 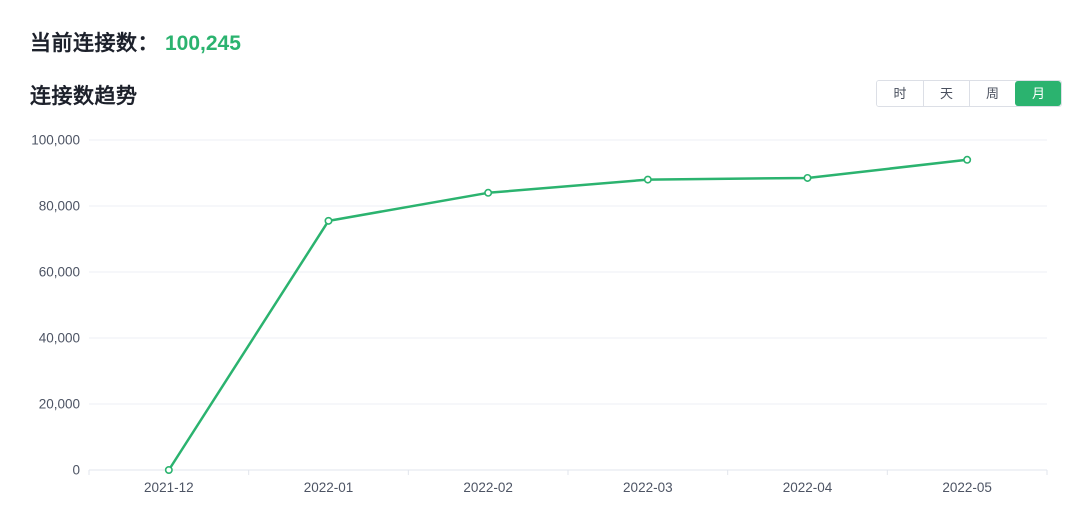 I want to click on range-button-week: 周, so click(x=992, y=93).